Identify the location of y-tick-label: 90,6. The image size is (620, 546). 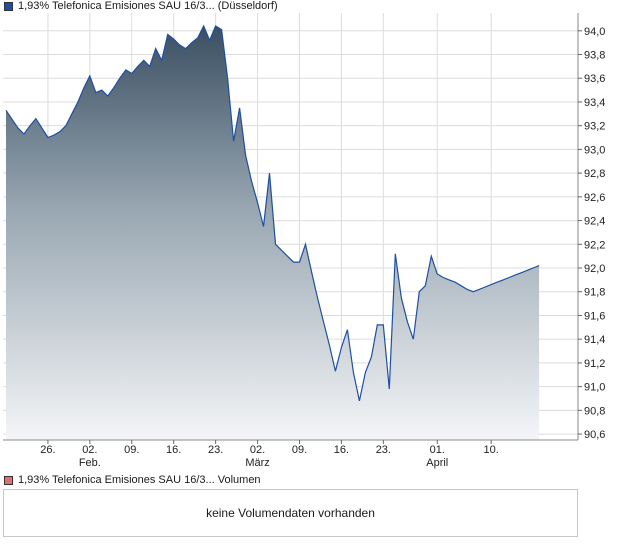
(594, 435).